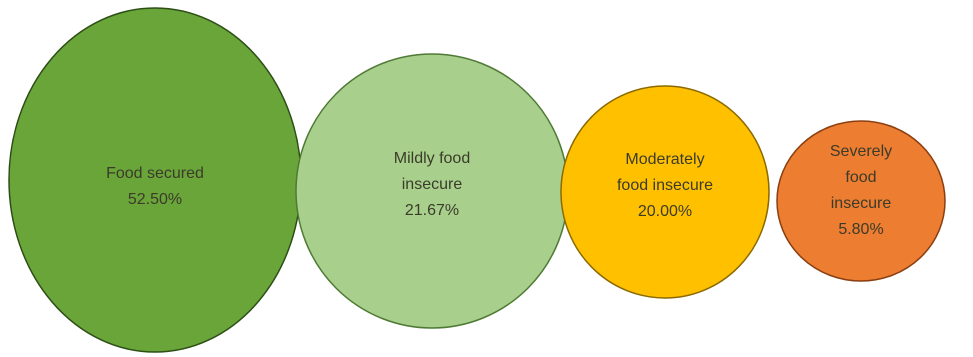 This screenshot has width=973, height=357. I want to click on bubble-label-severely-food-insecure: Severely food insecure 5.80%, so click(861, 190).